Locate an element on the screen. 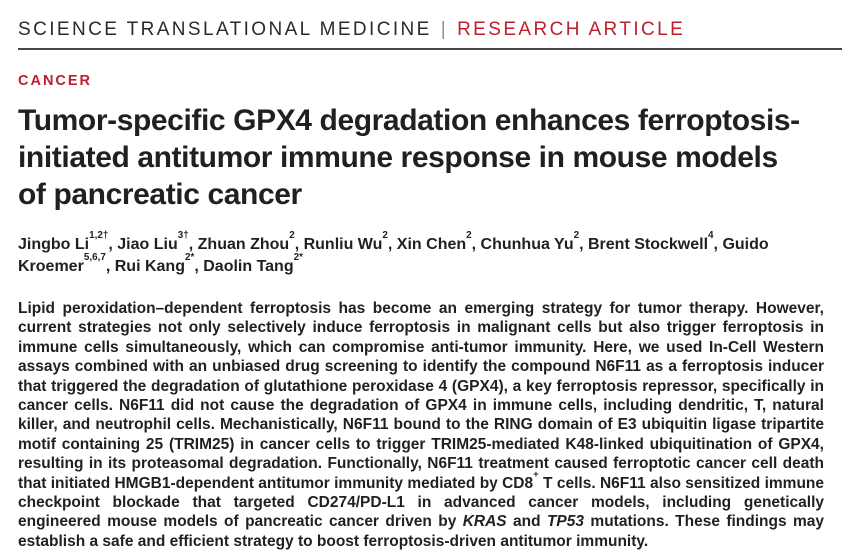 The image size is (842, 558). author-name: Rui Kang is located at coordinates (149, 266).